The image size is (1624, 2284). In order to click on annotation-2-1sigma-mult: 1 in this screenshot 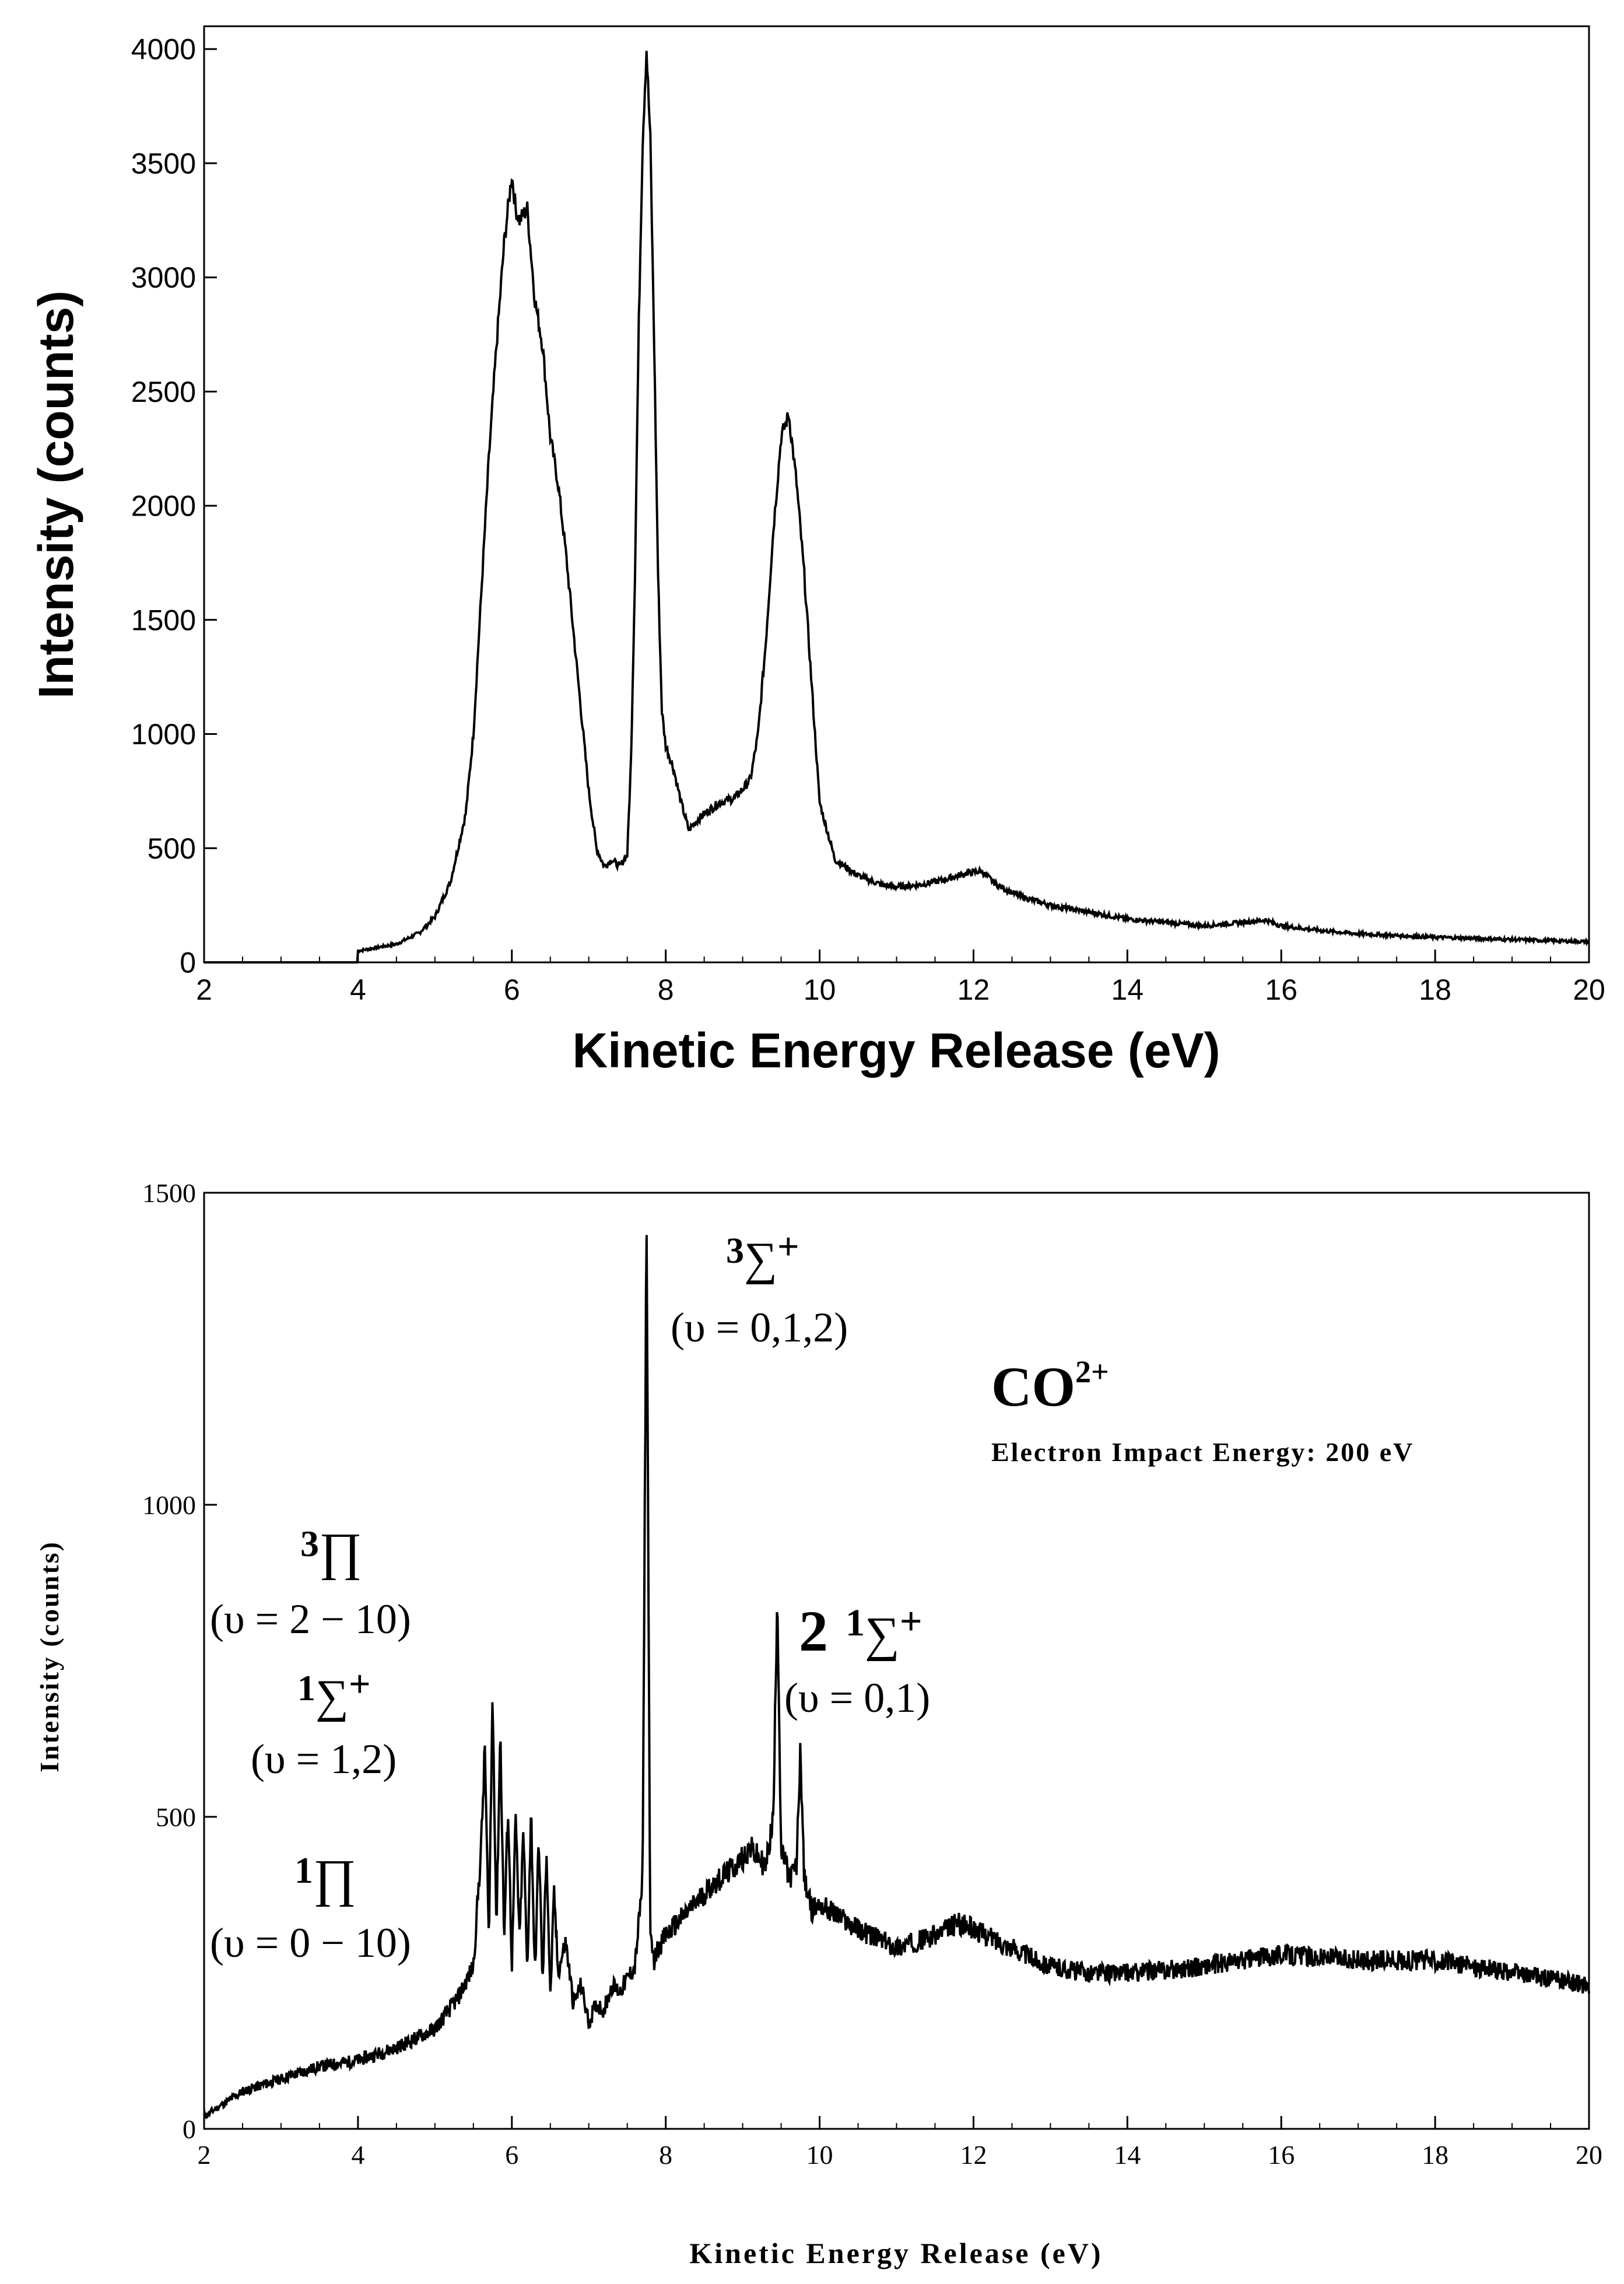, I will do `click(855, 1623)`.